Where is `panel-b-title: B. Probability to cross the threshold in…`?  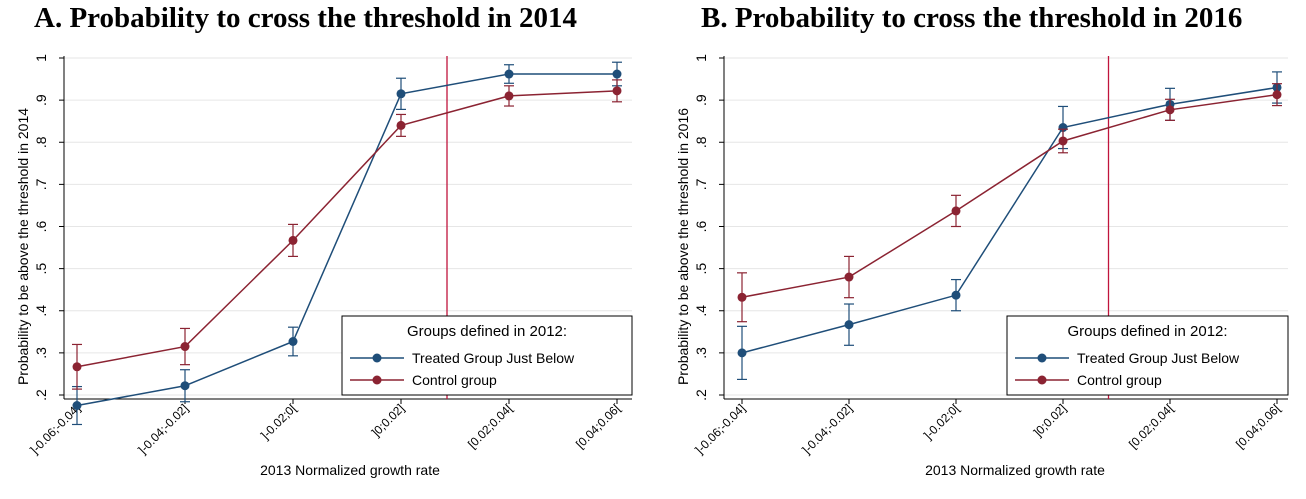 panel-b-title: B. Probability to cross the threshold in… is located at coordinates (972, 18).